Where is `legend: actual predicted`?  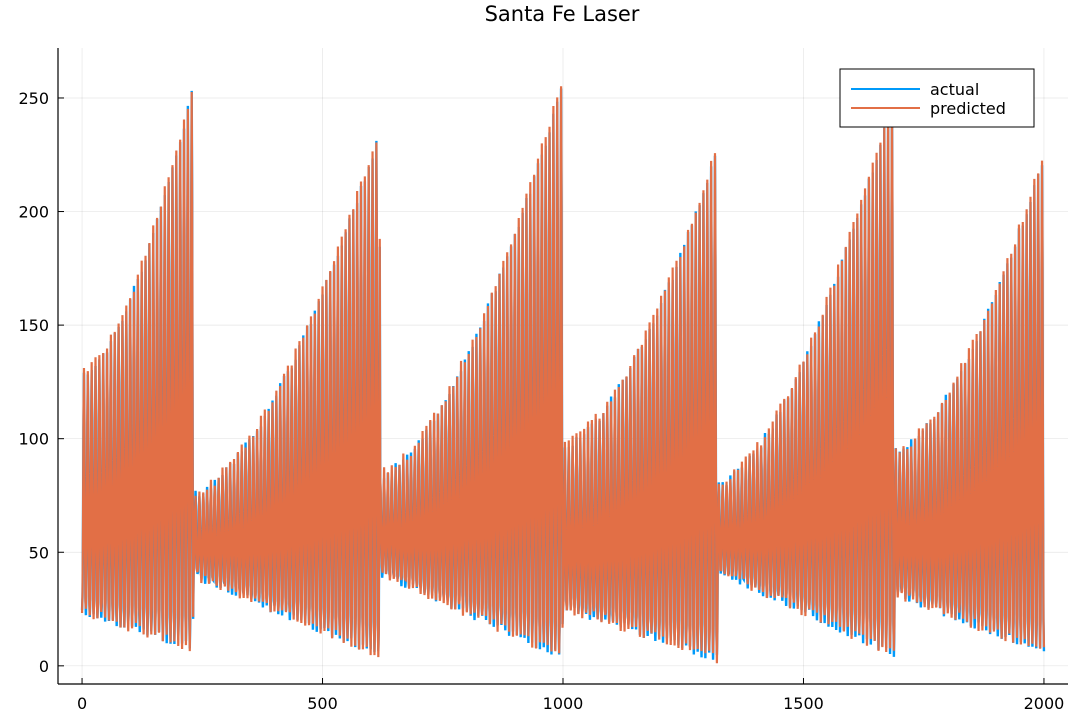 legend: actual predicted is located at coordinates (937, 98).